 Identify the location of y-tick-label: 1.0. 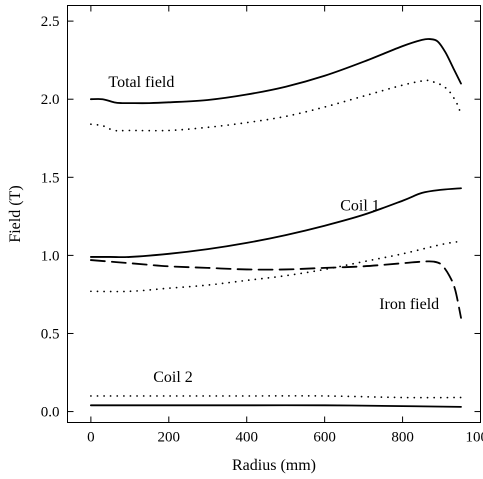
(50, 256).